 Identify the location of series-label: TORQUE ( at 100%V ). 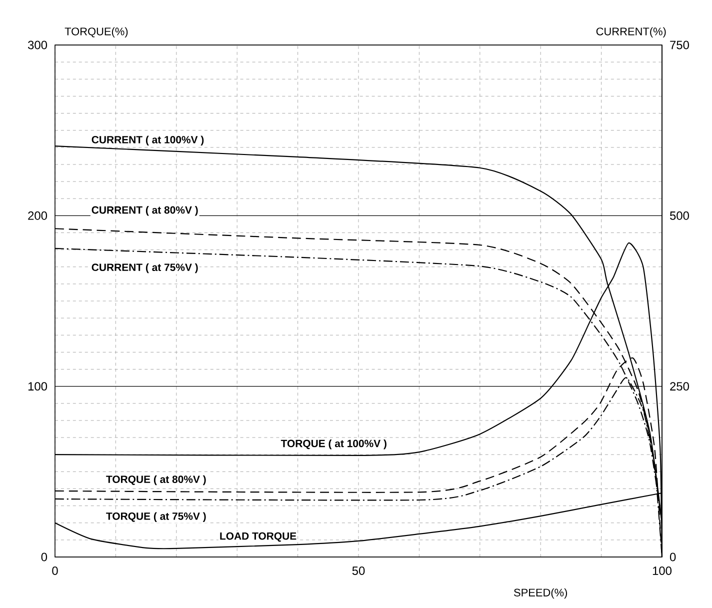
(333, 444).